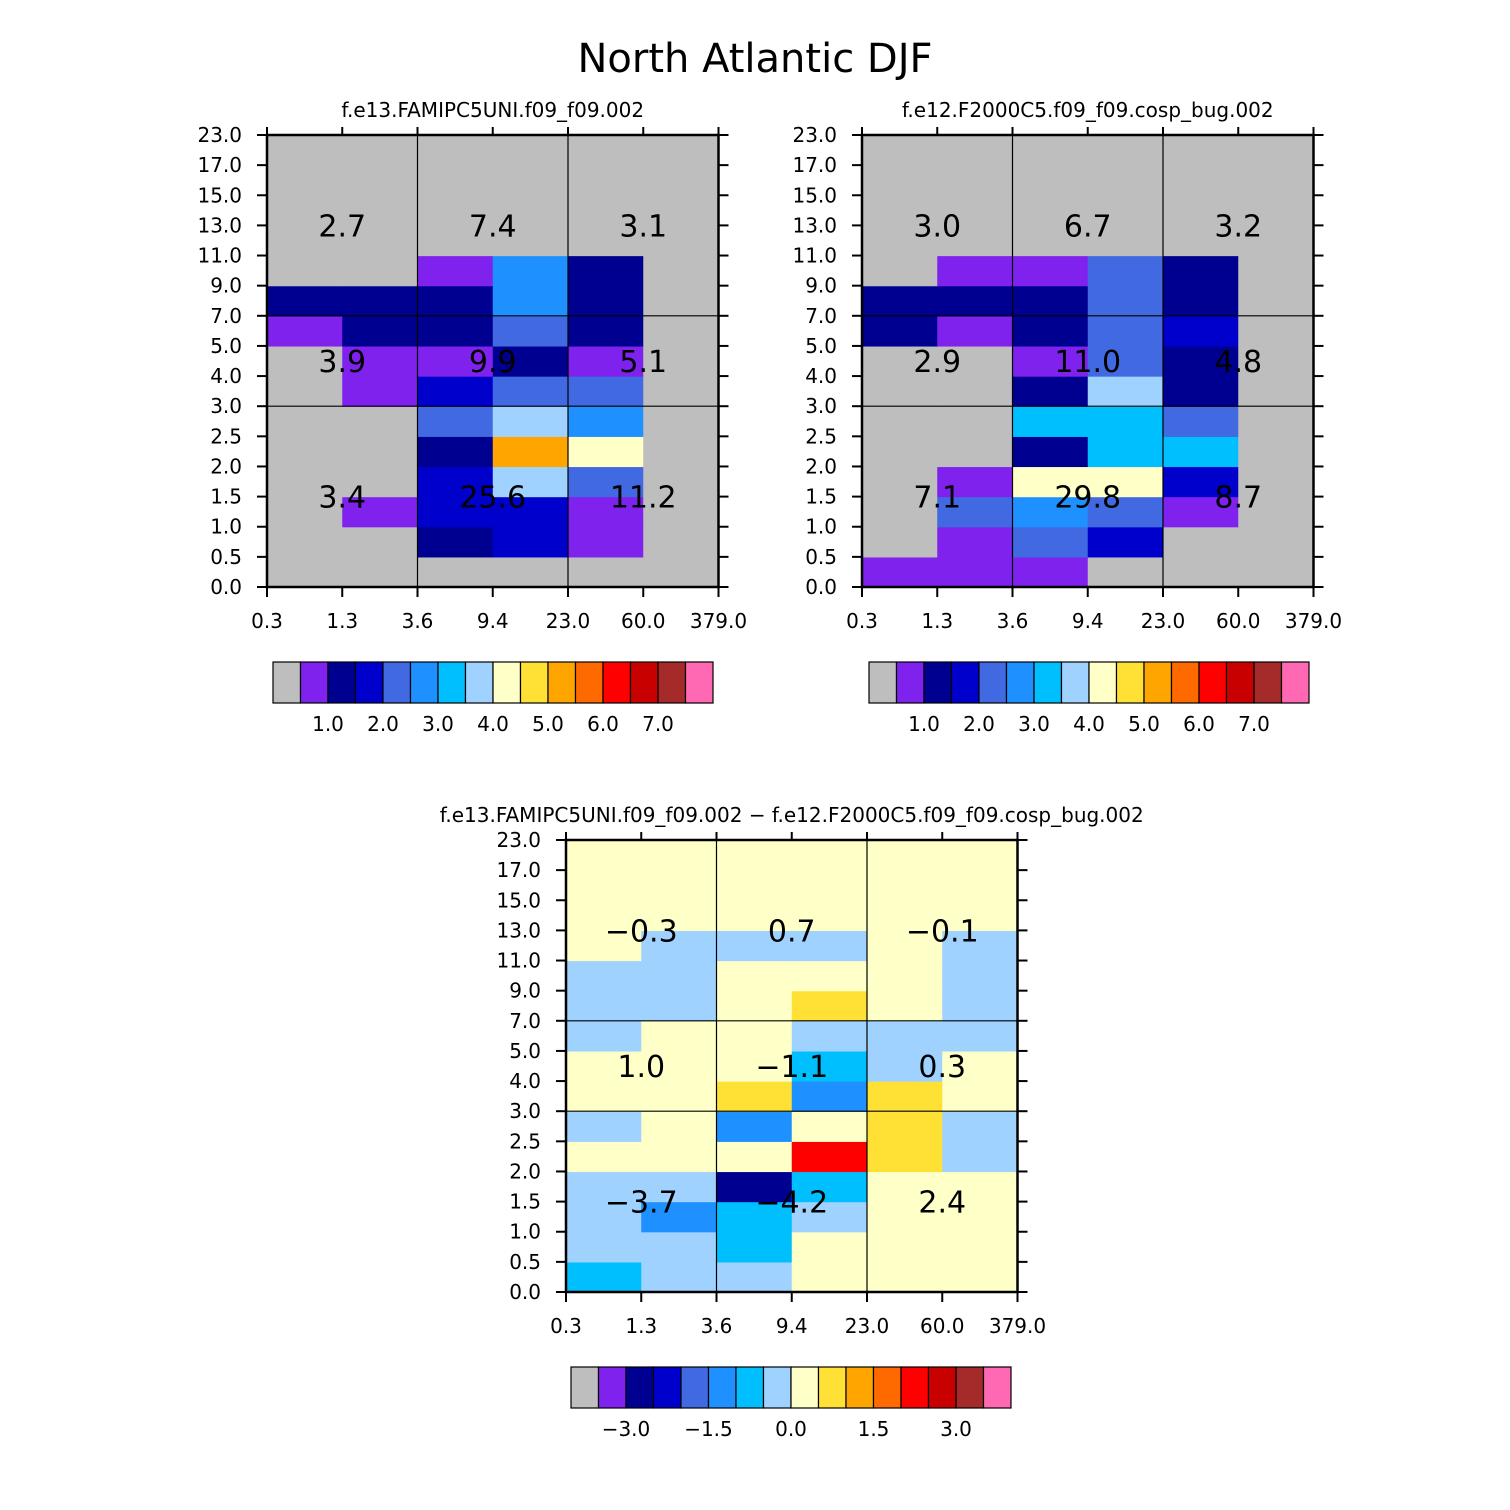  I want to click on region-value: 3.1, so click(643, 226).